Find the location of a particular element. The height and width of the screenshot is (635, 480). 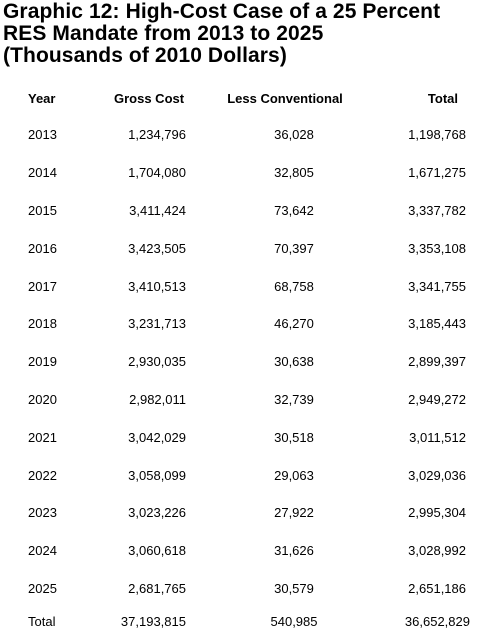

less-conventional-cell: 46,270 is located at coordinates (294, 324).